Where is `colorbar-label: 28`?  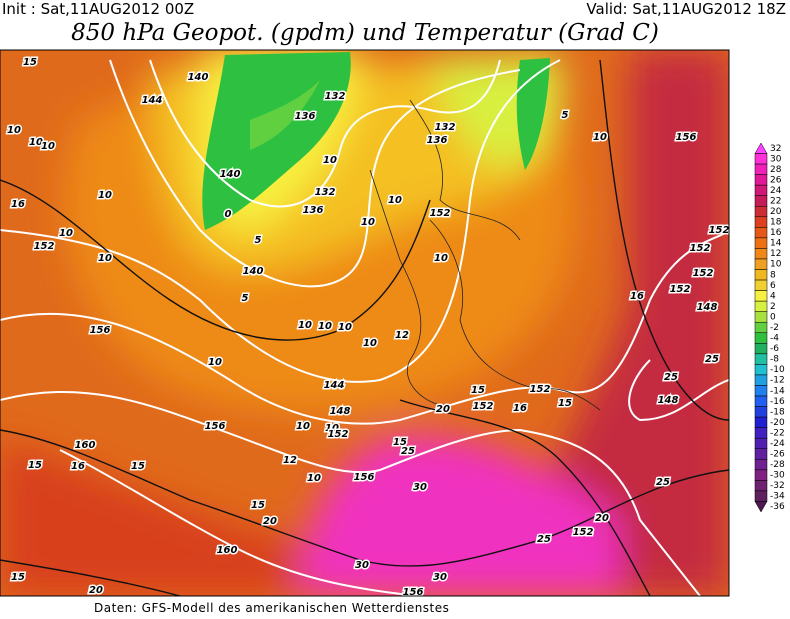
colorbar-label: 28 is located at coordinates (776, 170).